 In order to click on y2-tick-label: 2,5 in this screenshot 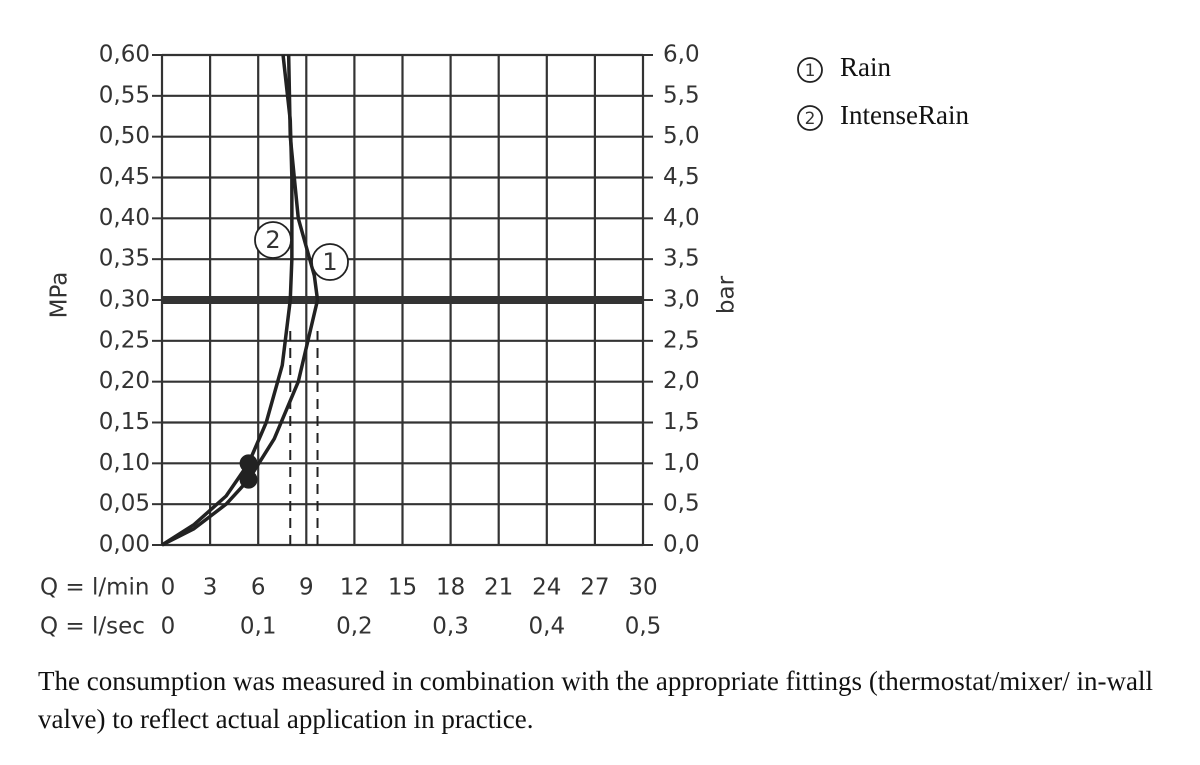, I will do `click(681, 340)`.